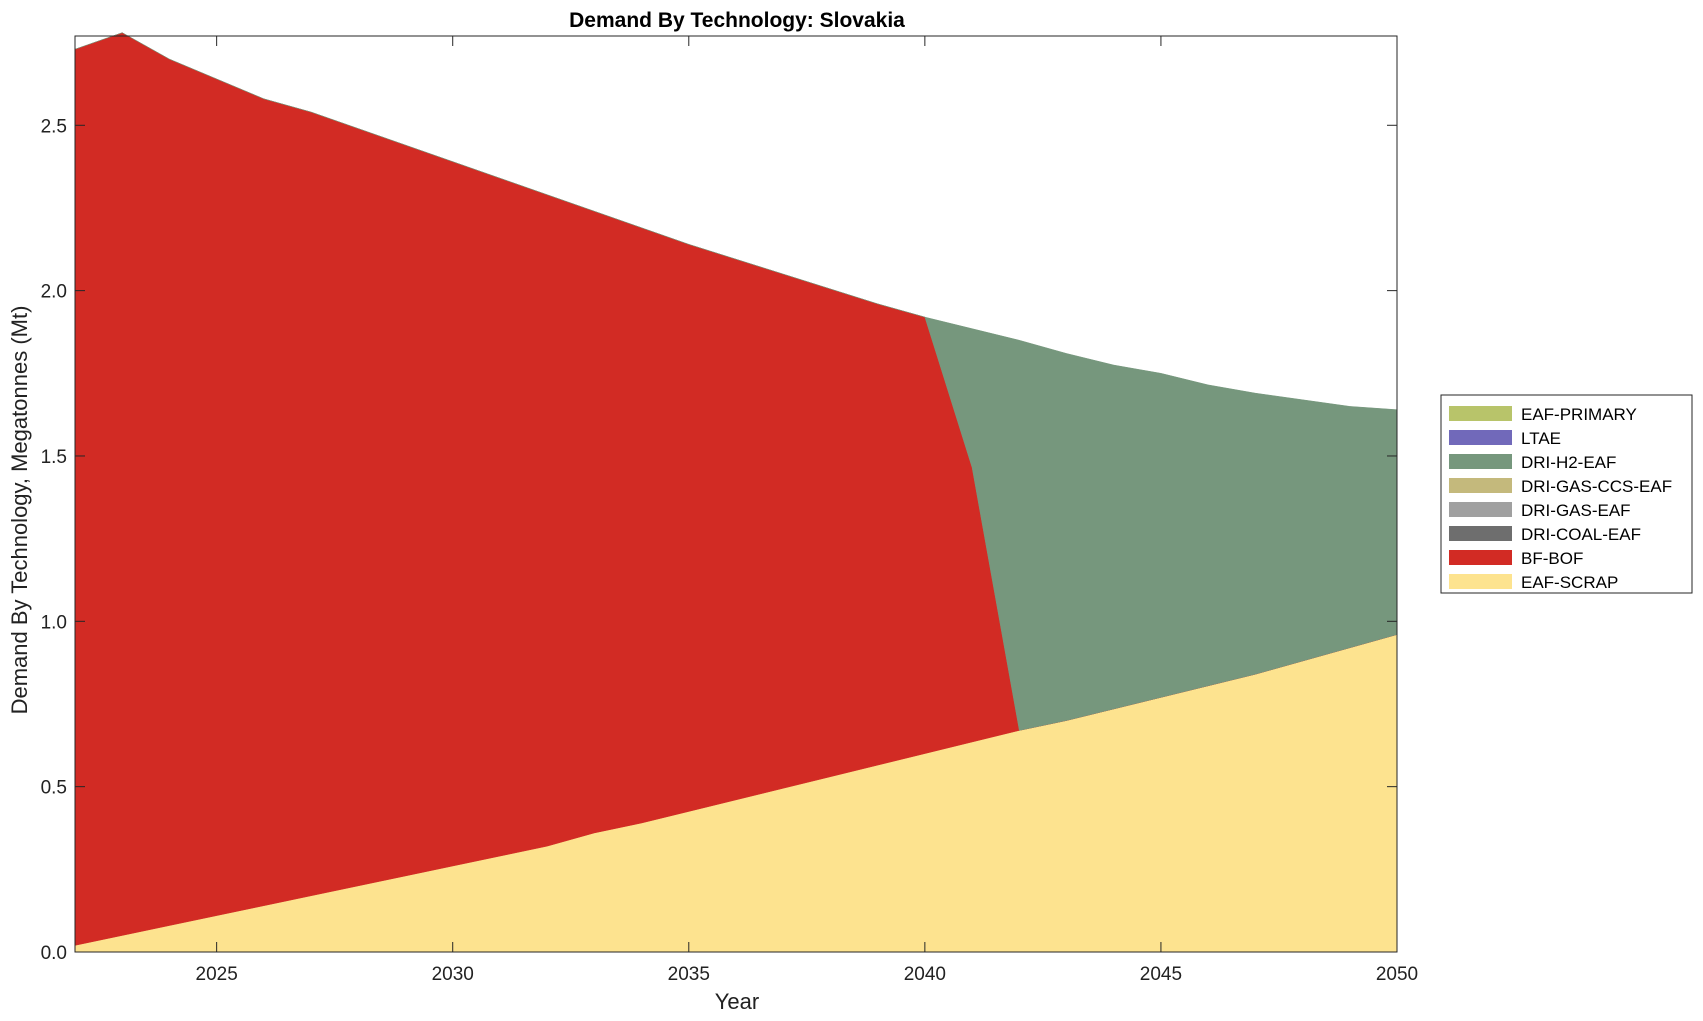  What do you see at coordinates (737, 1001) in the screenshot?
I see `x-axis-title: Year` at bounding box center [737, 1001].